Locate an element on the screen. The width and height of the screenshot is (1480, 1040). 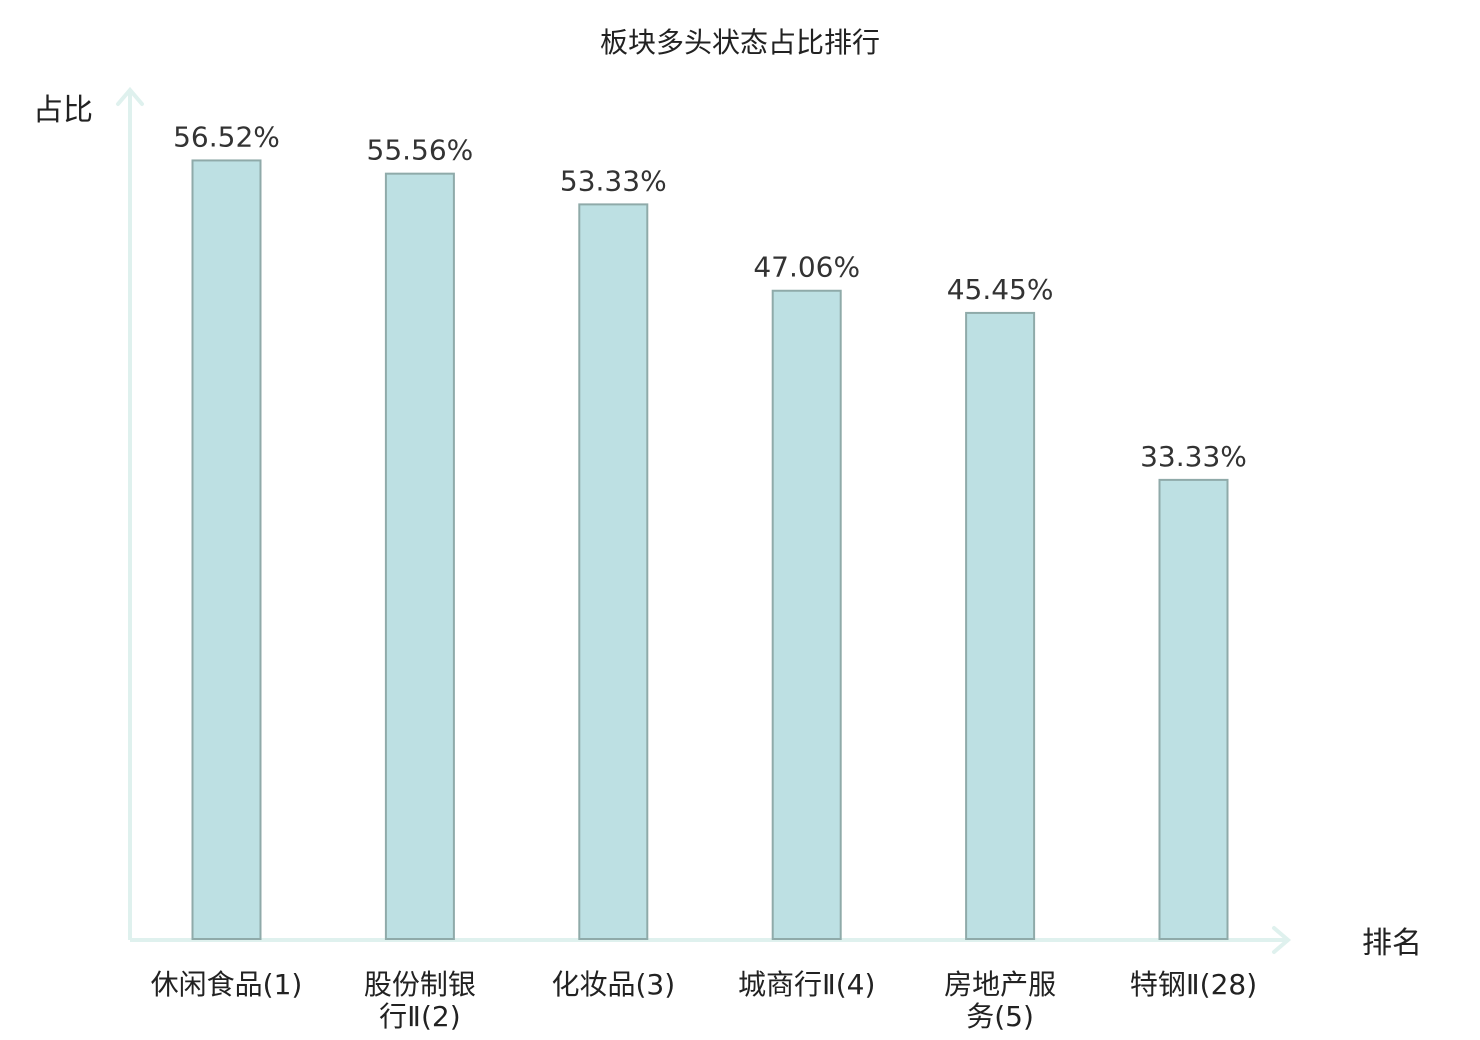
y-axis-label: 占比 is located at coordinates (63, 110).